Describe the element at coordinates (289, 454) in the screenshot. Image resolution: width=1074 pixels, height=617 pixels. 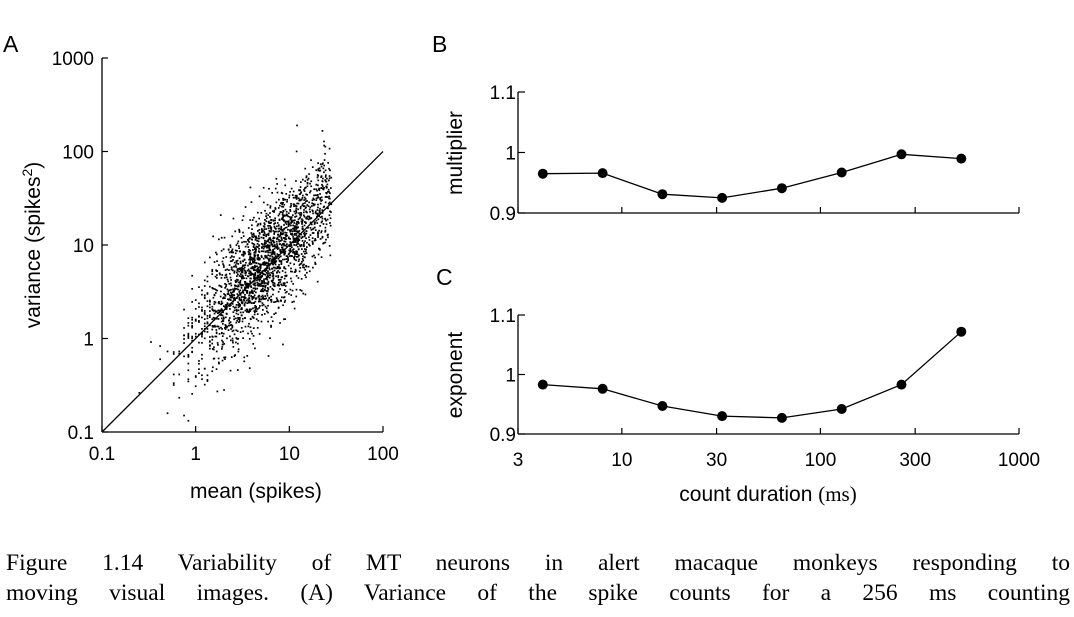
I see `panel-a-x-tick-label: 10` at that location.